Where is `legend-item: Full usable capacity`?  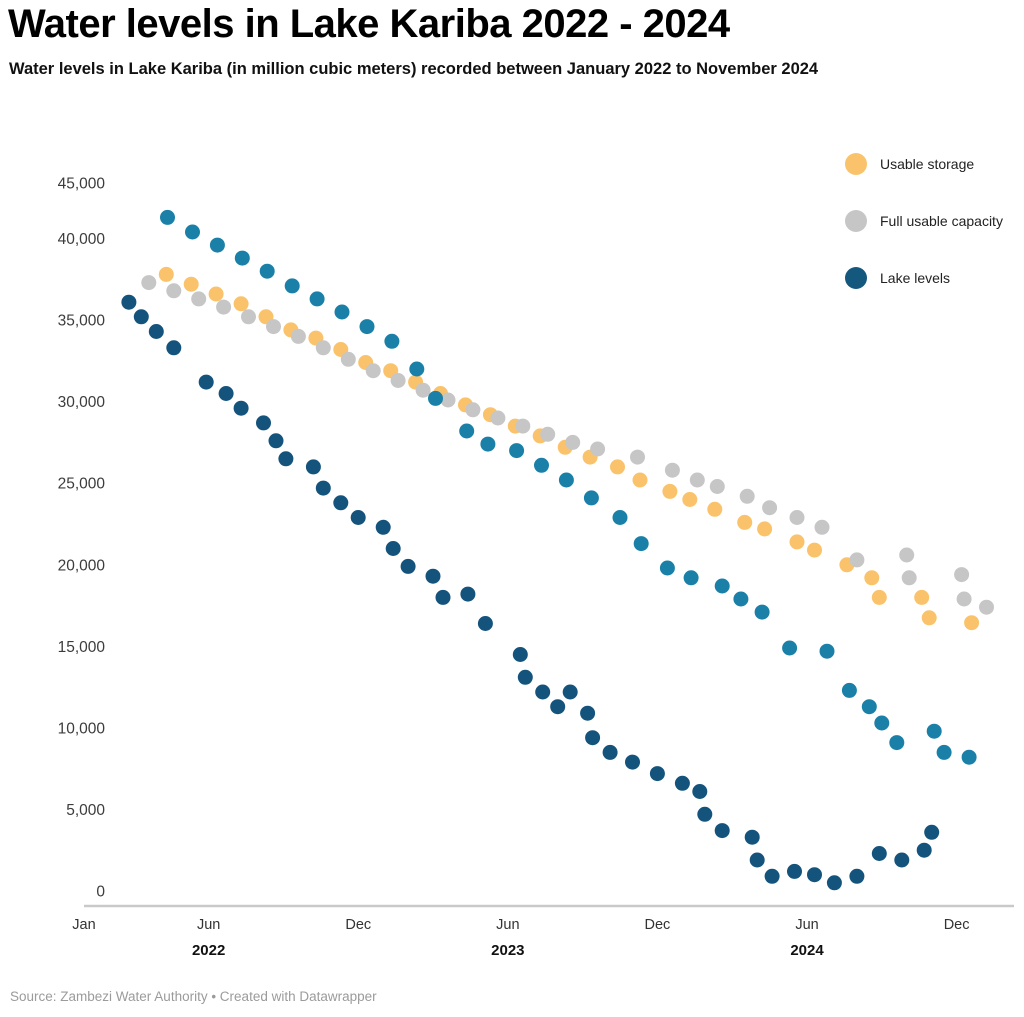 legend-item: Full usable capacity is located at coordinates (934, 221).